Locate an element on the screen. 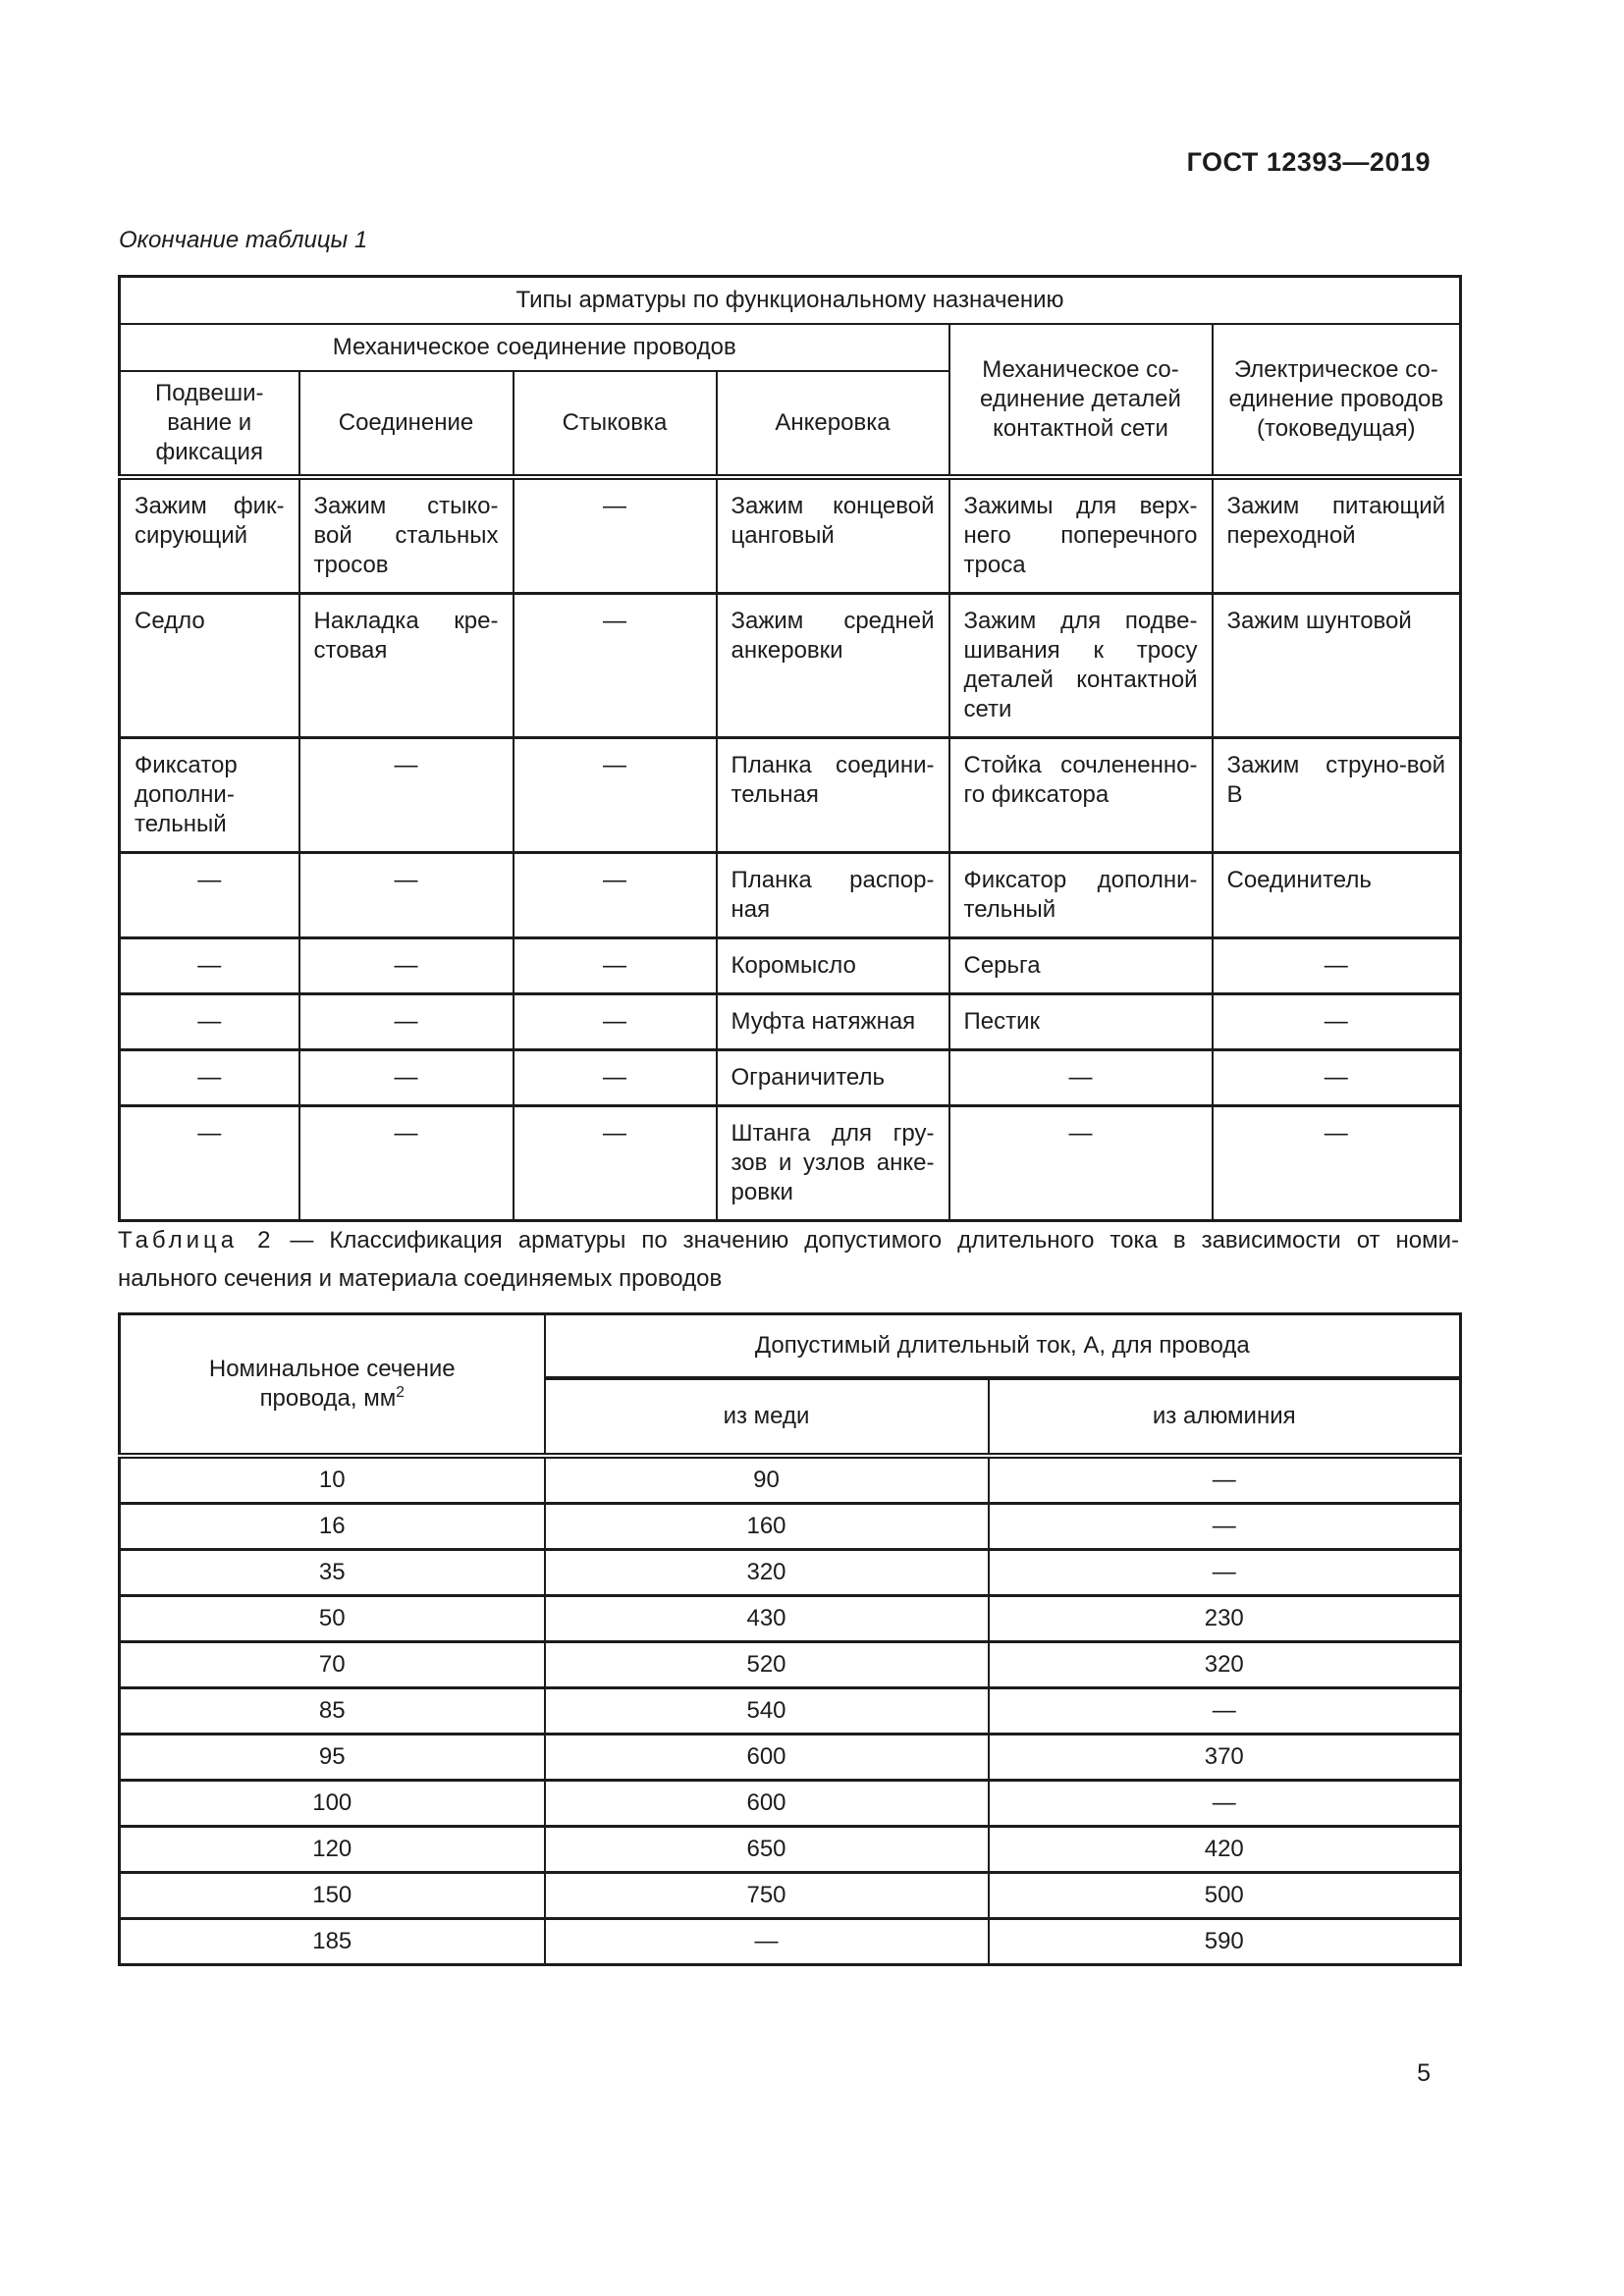  table-row: 10 90 — is located at coordinates (790, 1480).